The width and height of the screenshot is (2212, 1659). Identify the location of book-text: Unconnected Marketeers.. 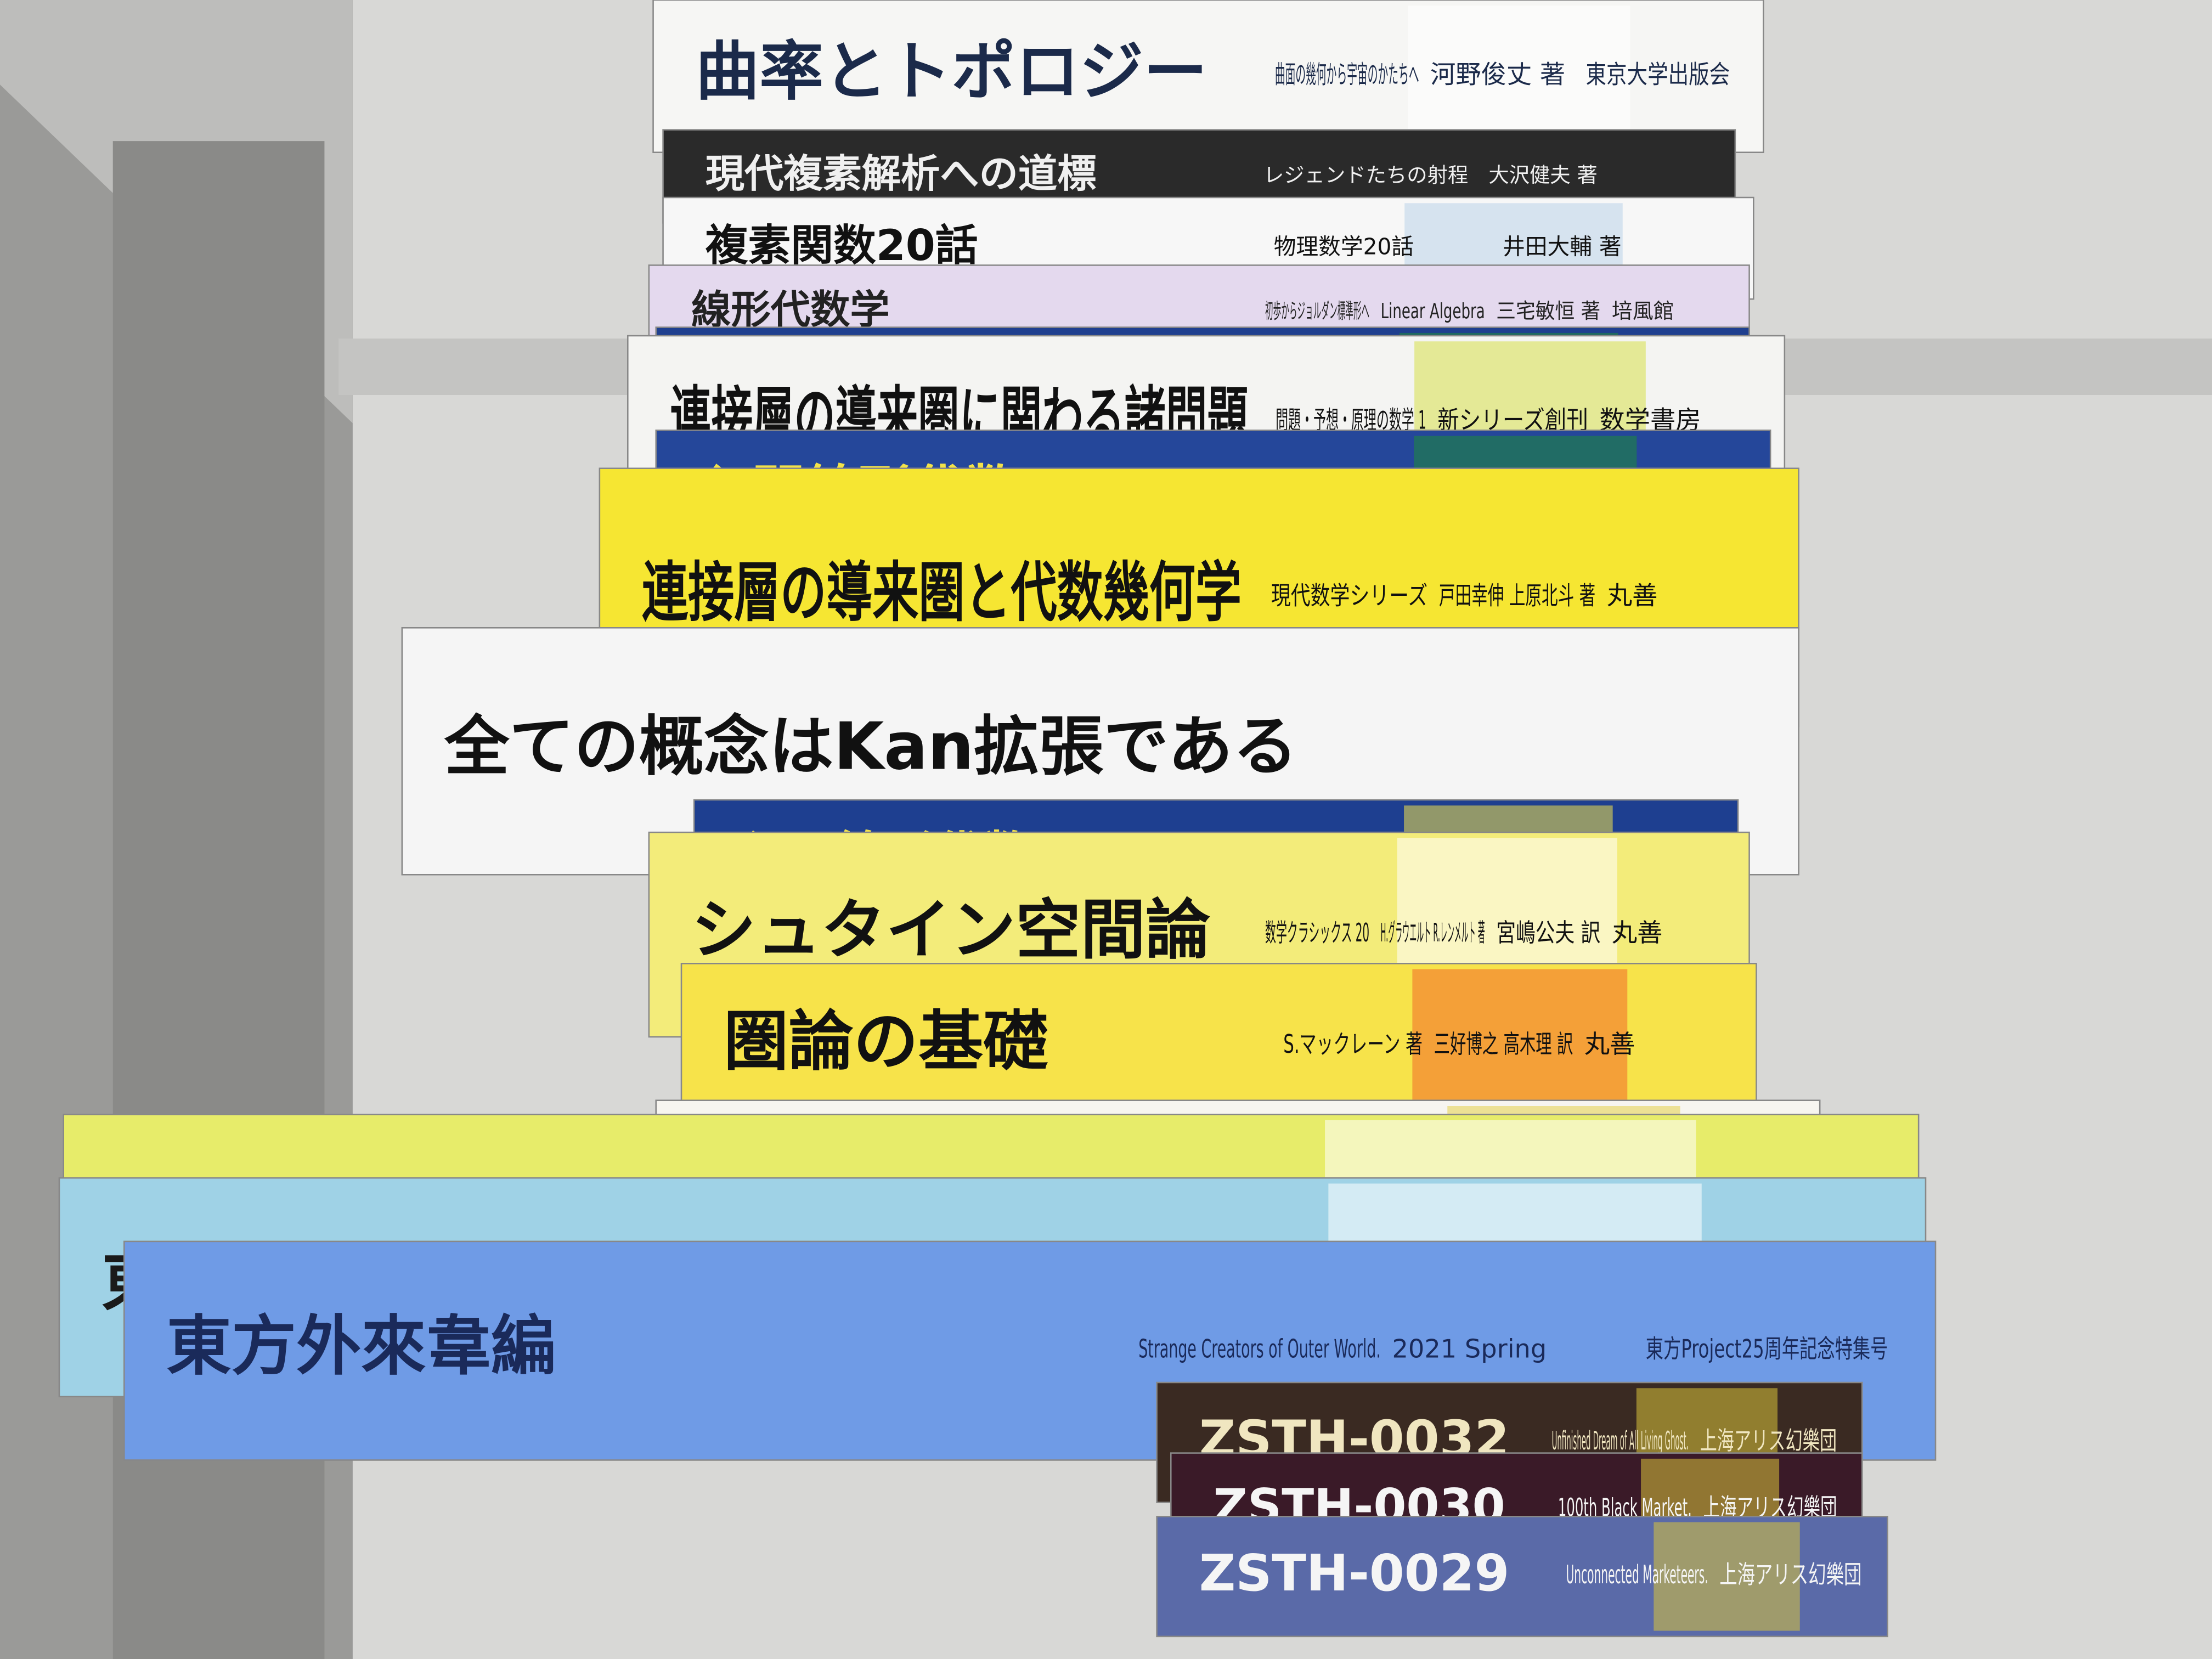
(1637, 1575).